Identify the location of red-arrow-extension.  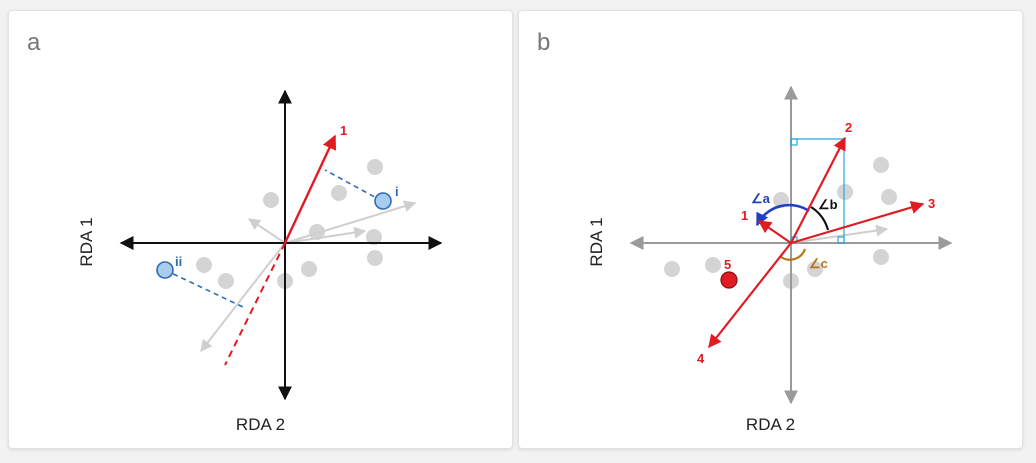
(255, 304).